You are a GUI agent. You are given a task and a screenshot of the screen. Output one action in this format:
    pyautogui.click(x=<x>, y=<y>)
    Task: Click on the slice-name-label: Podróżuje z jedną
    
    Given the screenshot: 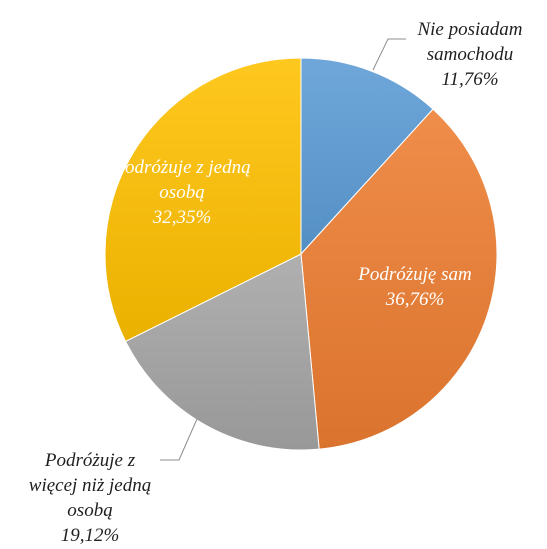 What is the action you would take?
    pyautogui.click(x=181, y=167)
    